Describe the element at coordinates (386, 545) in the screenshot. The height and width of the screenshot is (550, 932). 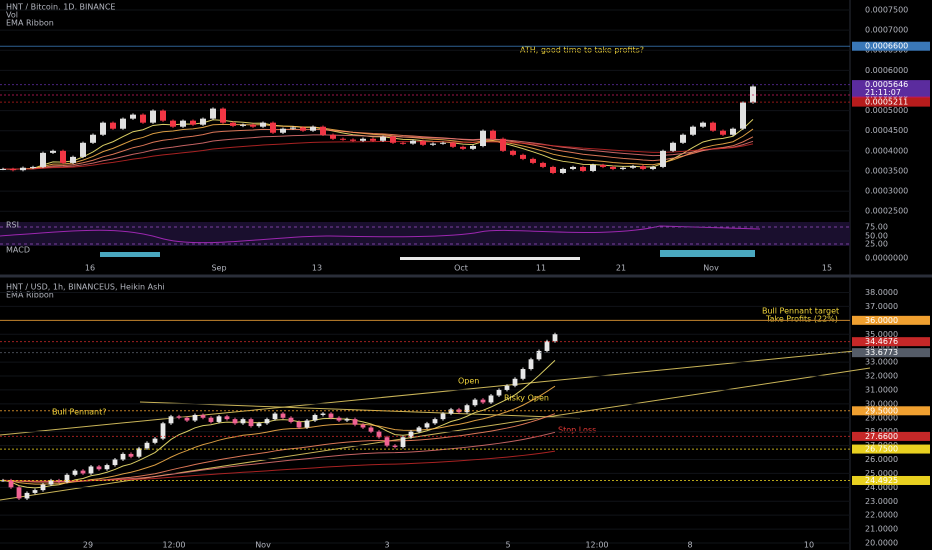
I see `x-tick-label: 3` at that location.